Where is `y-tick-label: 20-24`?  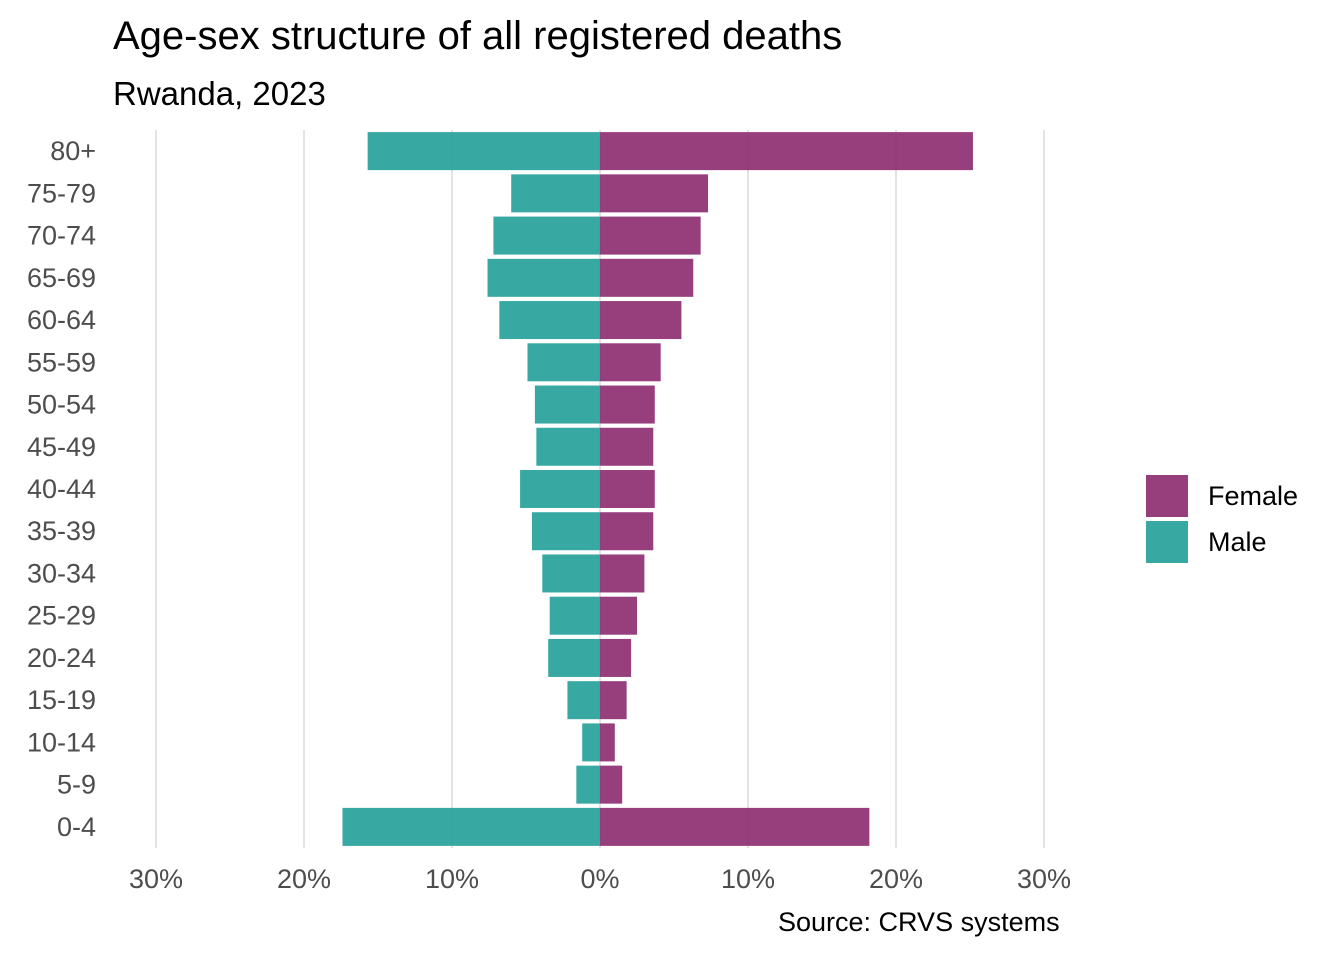 y-tick-label: 20-24 is located at coordinates (61, 658).